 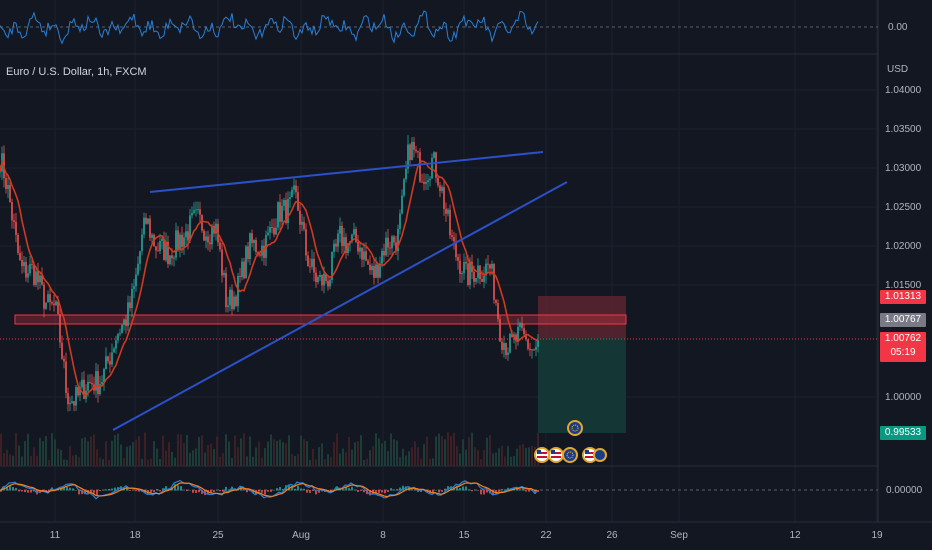 I want to click on stop-loss-zone, so click(x=582, y=317).